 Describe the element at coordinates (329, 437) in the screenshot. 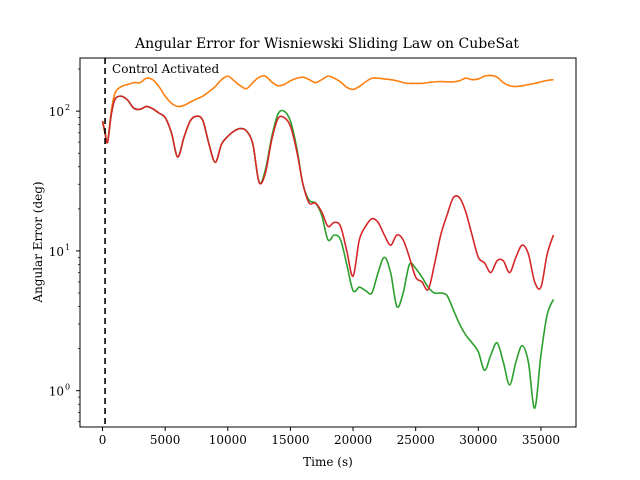

I see `x-axis: 0 5000 10000 15000 20000 25000 30000 35000` at that location.